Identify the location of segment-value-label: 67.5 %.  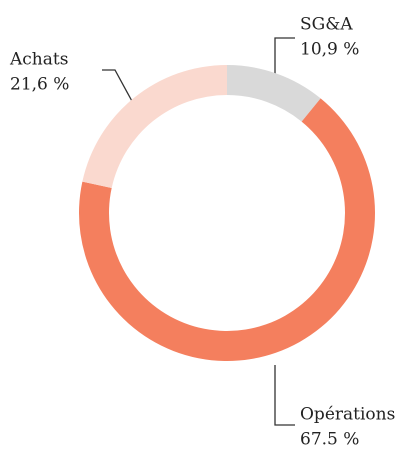
(329, 440).